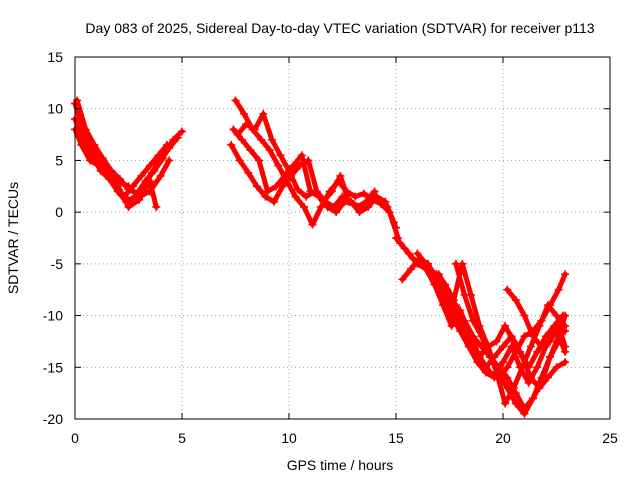 Image resolution: width=640 pixels, height=480 pixels. Describe the element at coordinates (182, 438) in the screenshot. I see `x-tick-label: 5` at that location.